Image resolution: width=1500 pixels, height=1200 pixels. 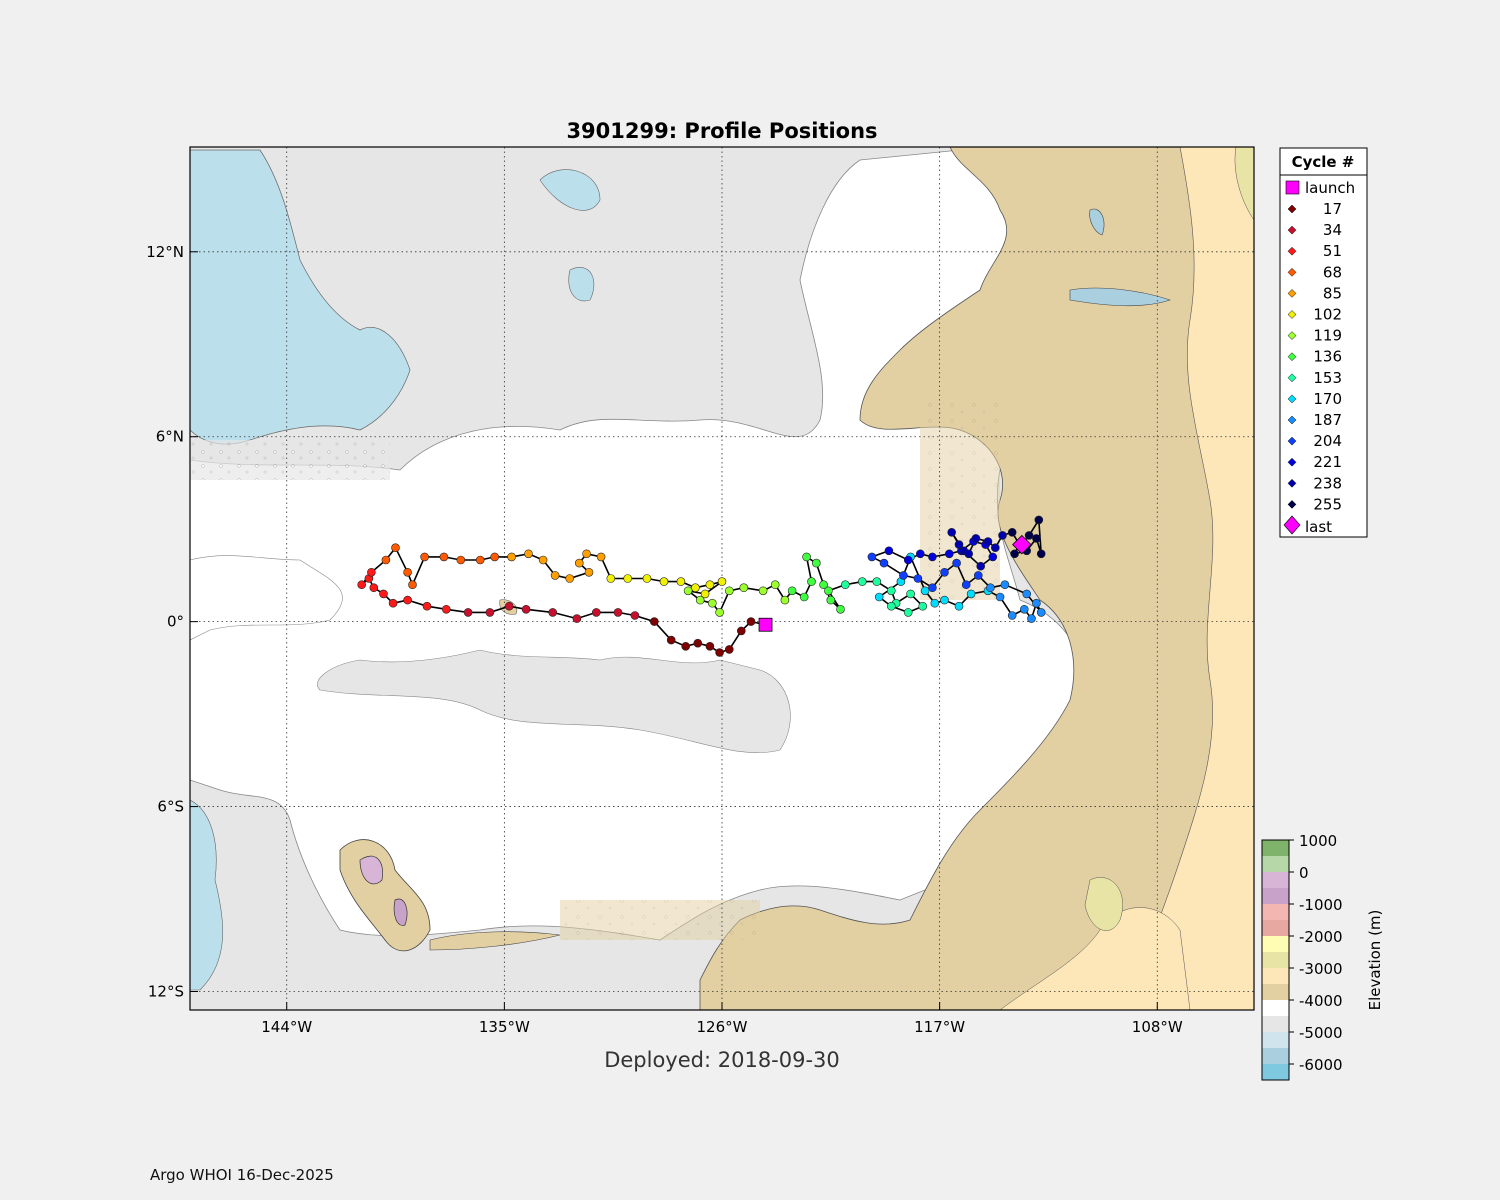 I want to click on map-title: 3901299: Profile Positions, so click(x=721, y=131).